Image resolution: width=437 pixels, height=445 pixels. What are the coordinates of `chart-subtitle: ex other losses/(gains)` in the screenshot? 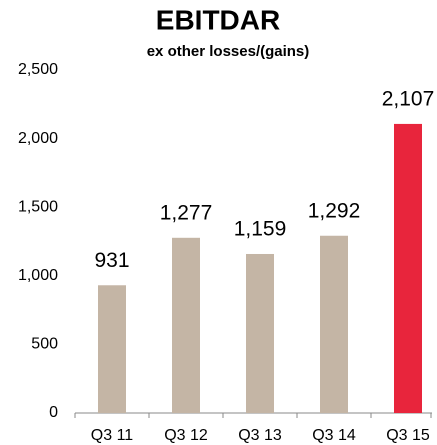 It's located at (228, 51).